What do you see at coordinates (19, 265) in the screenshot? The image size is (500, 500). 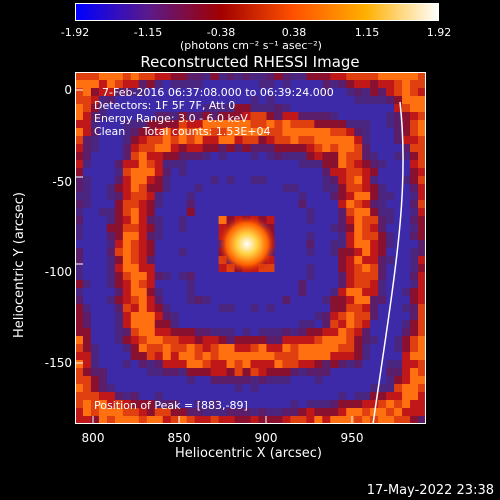 I see `y-axis-label: Heliocentric Y (arcsec)` at bounding box center [19, 265].